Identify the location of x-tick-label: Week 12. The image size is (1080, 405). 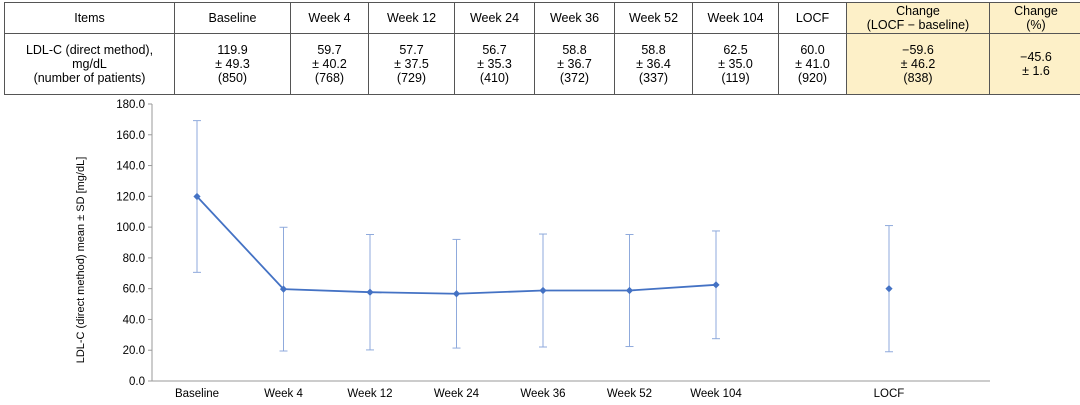
(369, 394).